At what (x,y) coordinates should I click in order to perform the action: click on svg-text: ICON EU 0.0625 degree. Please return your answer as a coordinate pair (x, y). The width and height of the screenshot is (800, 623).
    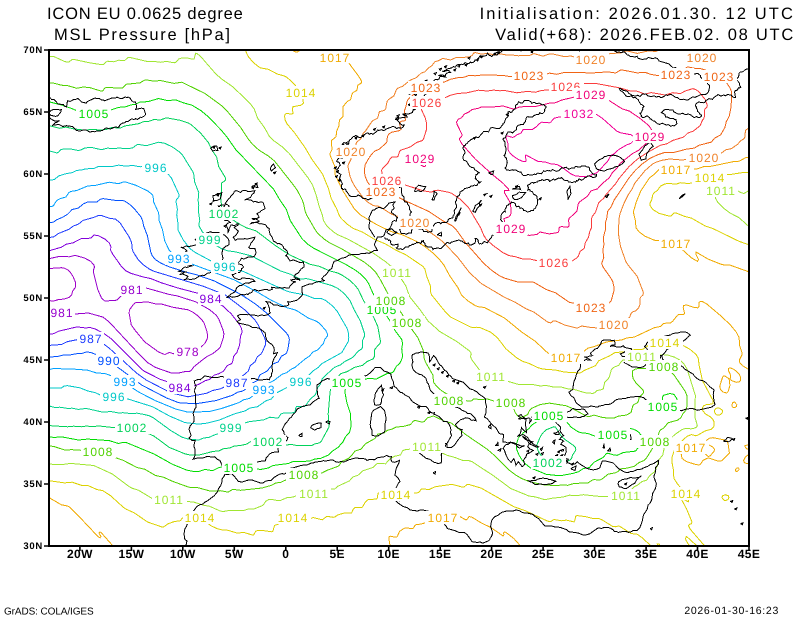
    Looking at the image, I should click on (145, 14).